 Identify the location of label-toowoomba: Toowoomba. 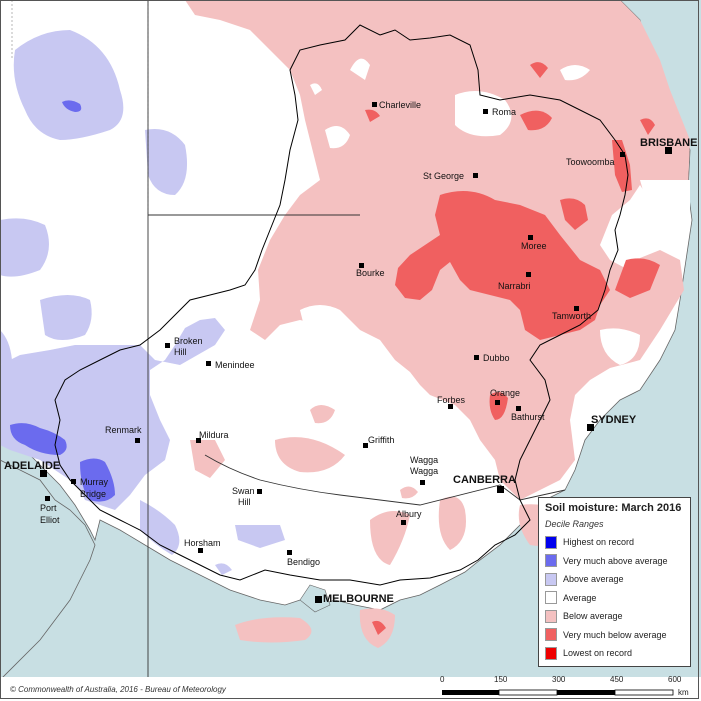
(590, 162).